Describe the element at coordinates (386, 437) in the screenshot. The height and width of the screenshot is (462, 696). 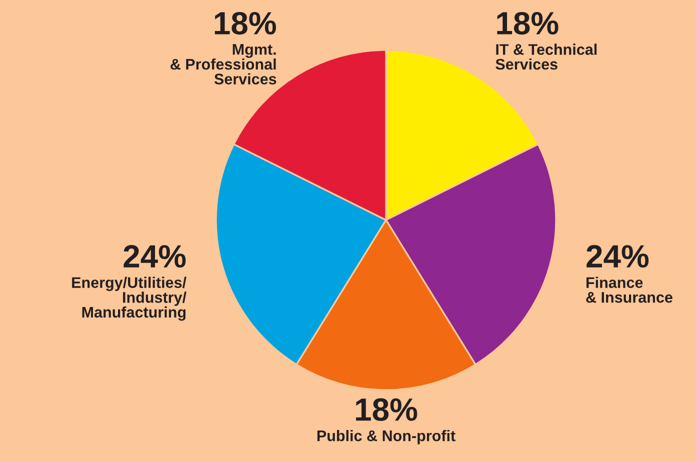
I see `slice-label: Public & Non-profit` at that location.